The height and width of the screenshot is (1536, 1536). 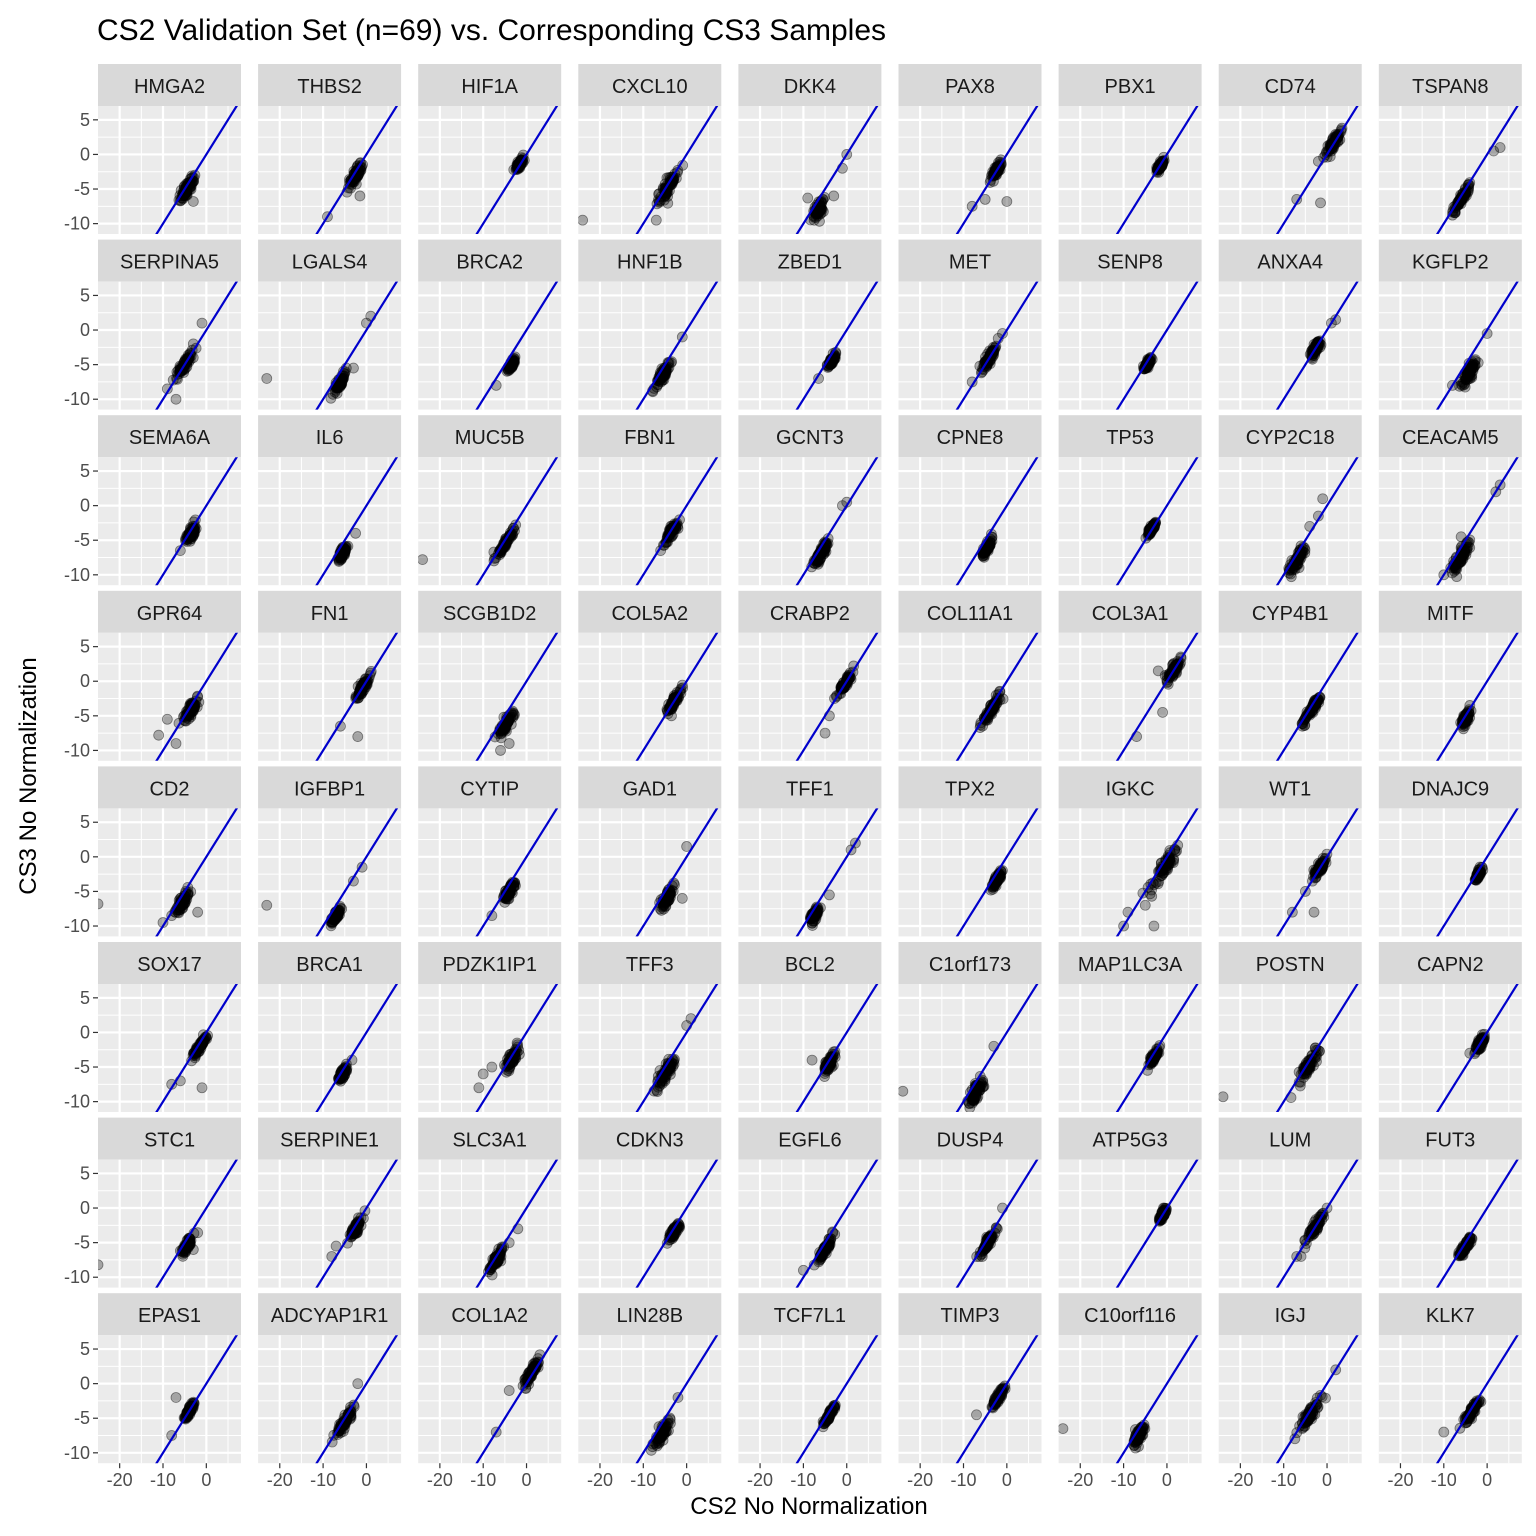 I want to click on facet-label: PAX8, so click(x=970, y=87).